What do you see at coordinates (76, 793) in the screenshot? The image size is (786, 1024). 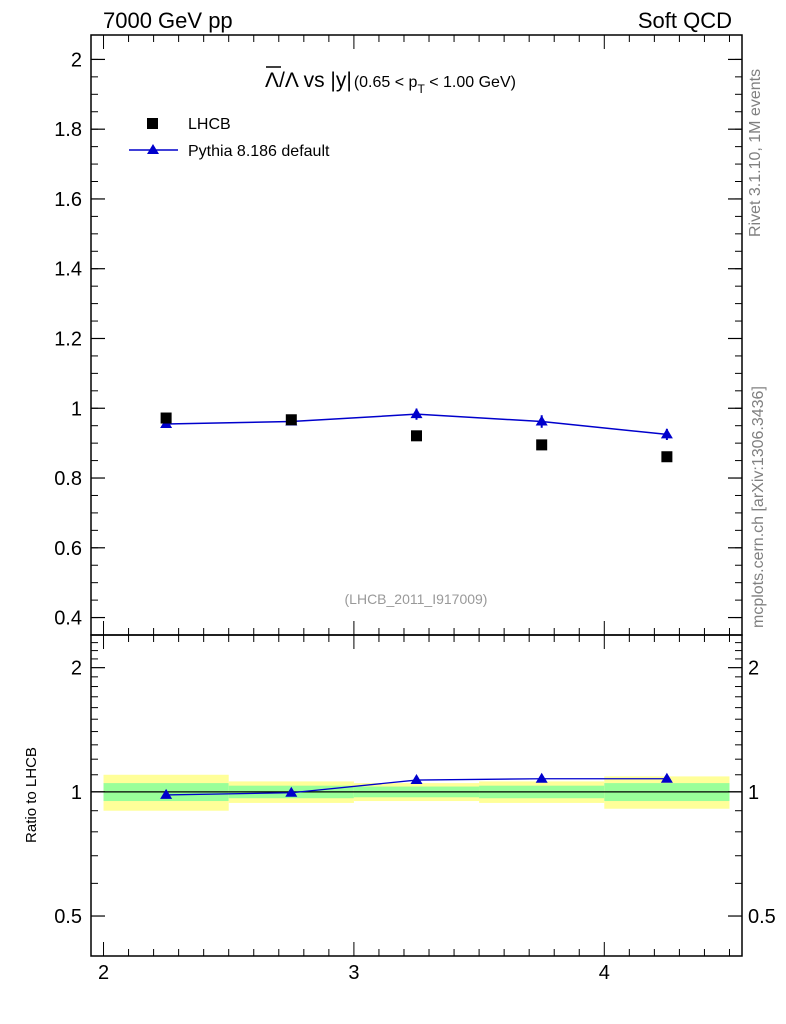 I see `ratio-ytick-label: 1` at bounding box center [76, 793].